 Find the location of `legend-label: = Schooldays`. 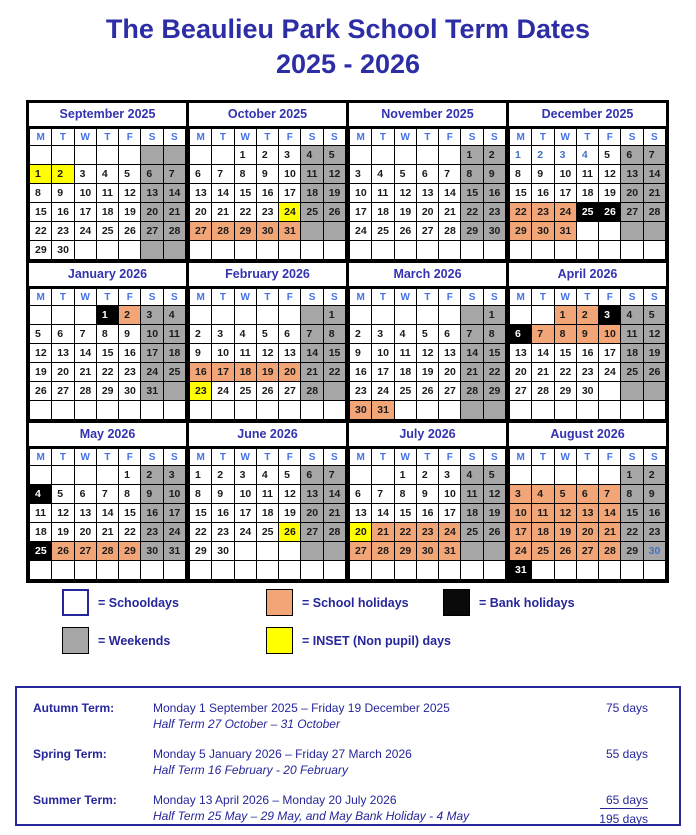

legend-label: = Schooldays is located at coordinates (138, 602).